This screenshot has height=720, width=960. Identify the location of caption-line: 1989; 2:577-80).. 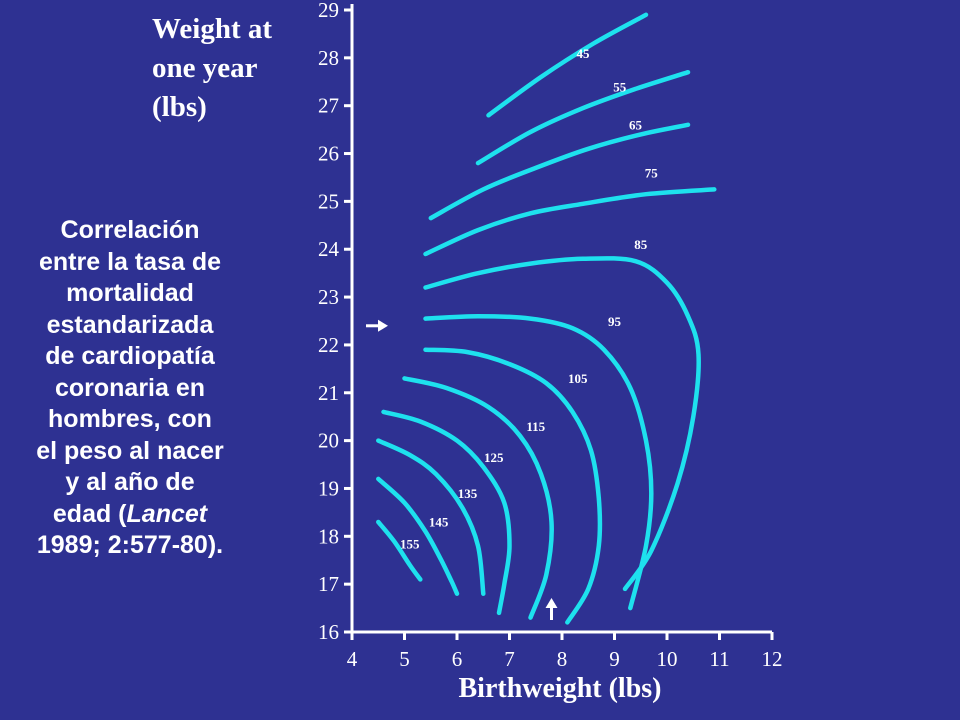
(130, 545).